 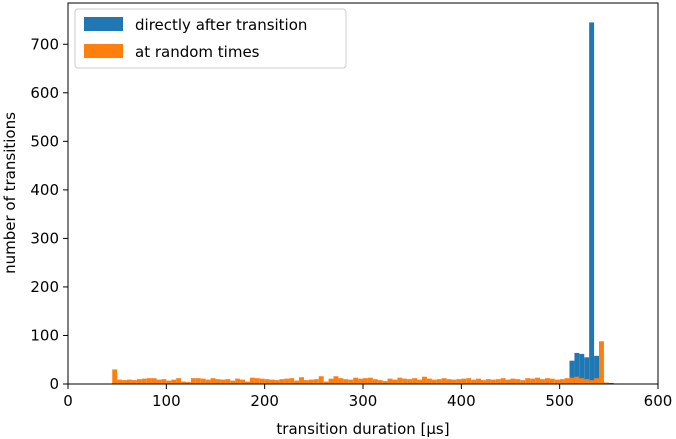 I want to click on x-tick-label-600: 600, so click(x=658, y=401).